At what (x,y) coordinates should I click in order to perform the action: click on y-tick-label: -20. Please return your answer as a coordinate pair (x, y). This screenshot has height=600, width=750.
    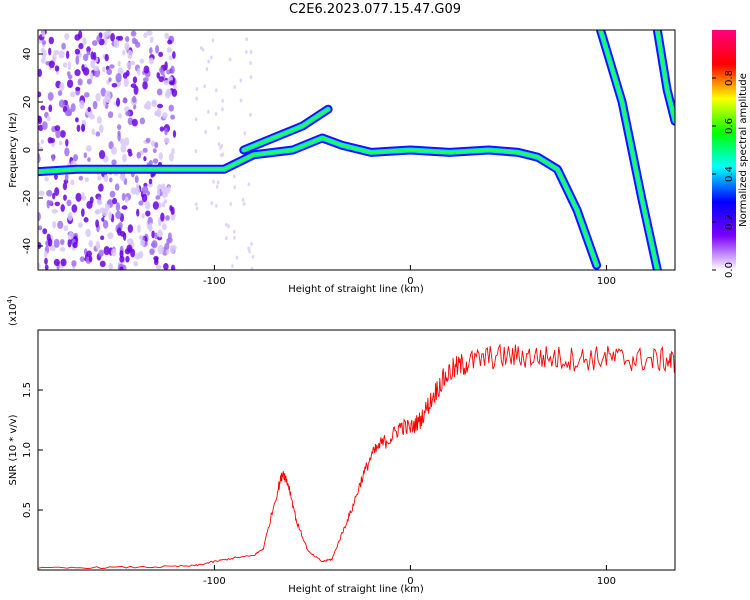
    Looking at the image, I should click on (27, 198).